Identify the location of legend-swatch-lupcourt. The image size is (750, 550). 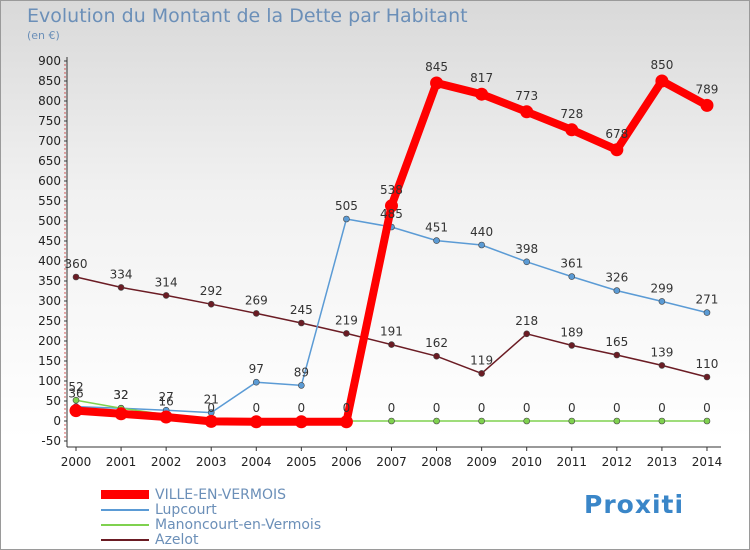
(125, 509).